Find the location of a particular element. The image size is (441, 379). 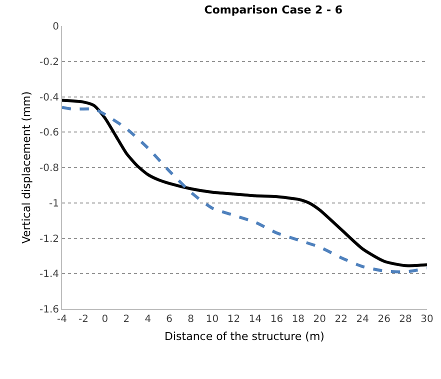

y-tick-label: -1.4 is located at coordinates (49, 274).